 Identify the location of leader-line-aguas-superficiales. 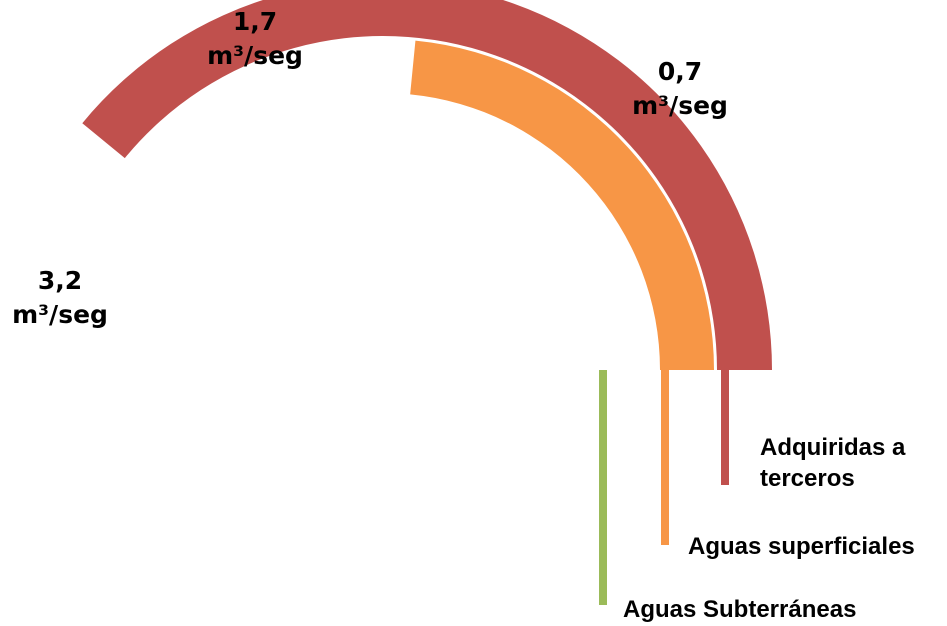
(665, 457).